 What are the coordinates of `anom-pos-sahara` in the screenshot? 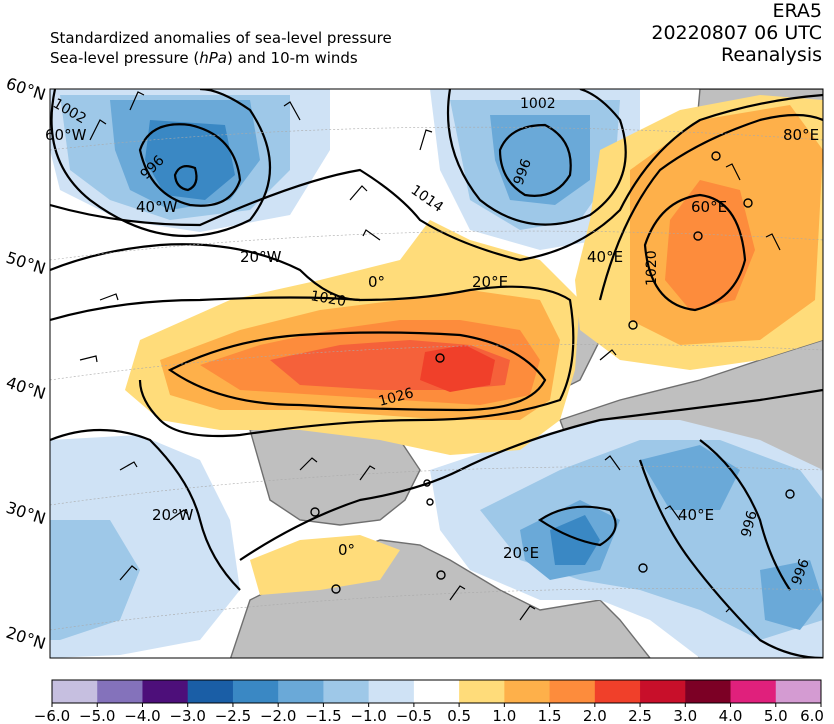 It's located at (325, 565).